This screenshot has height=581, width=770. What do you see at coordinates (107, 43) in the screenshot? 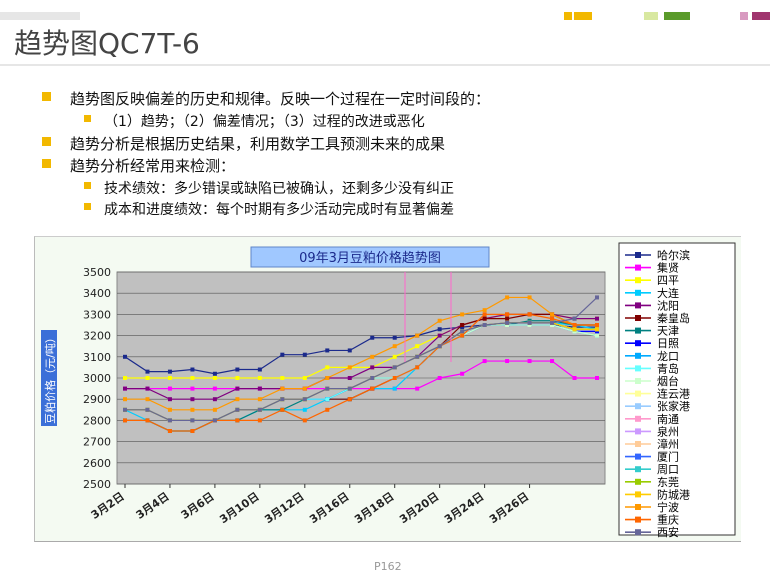
I see `slide-title: 趋势图QC7T-6` at bounding box center [107, 43].